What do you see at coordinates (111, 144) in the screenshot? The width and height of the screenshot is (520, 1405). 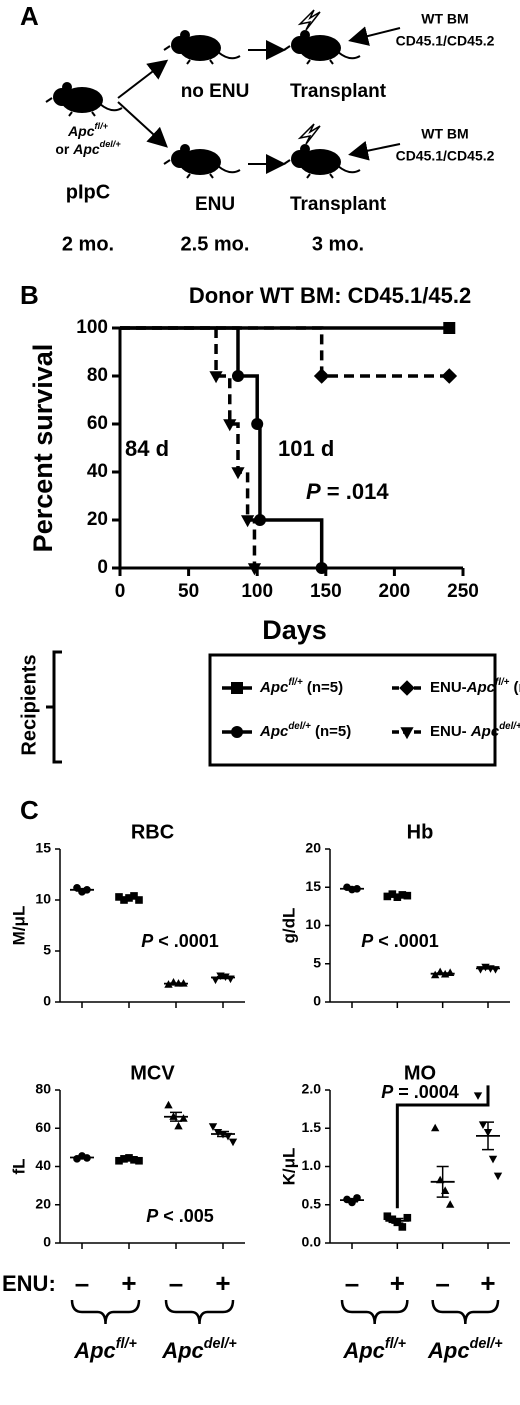 I see `genotype-label-part: del/+` at bounding box center [111, 144].